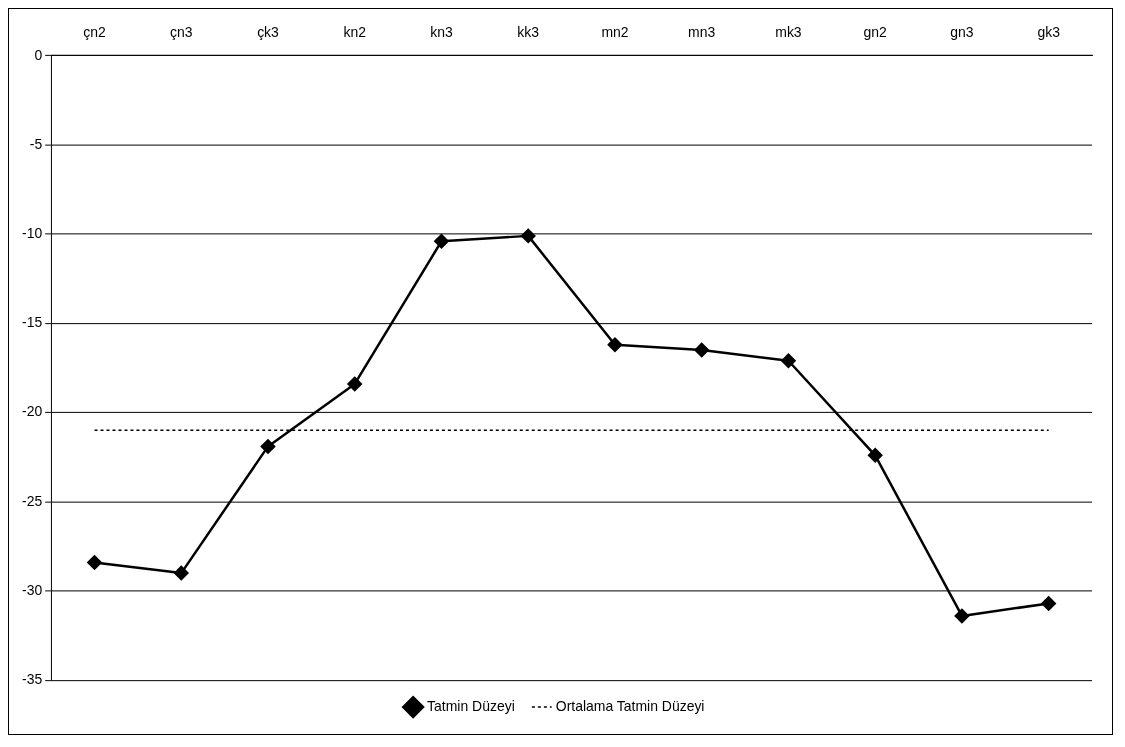  What do you see at coordinates (36, 143) in the screenshot?
I see `y-tick-label: -5` at bounding box center [36, 143].